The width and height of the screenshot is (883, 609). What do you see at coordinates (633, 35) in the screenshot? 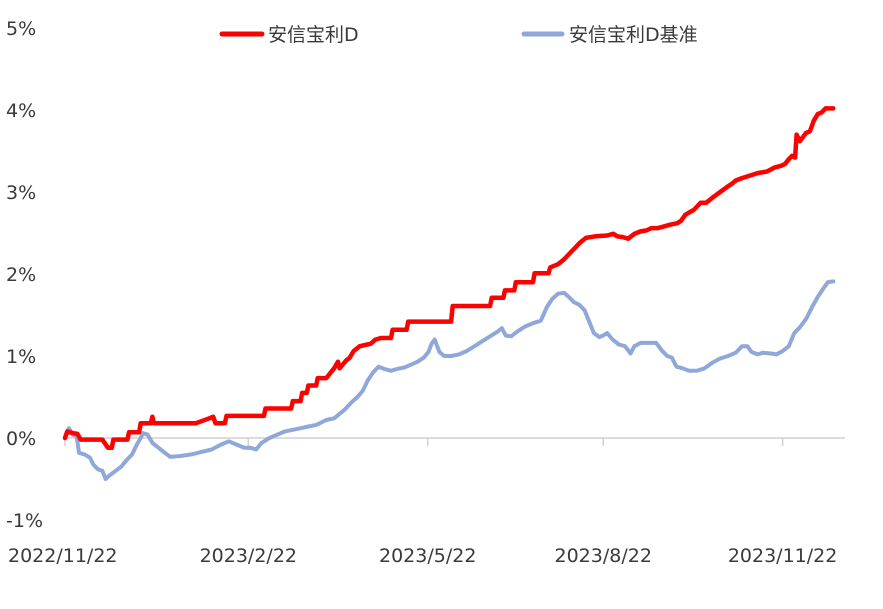
I see `legend-label-benchmark: 安信宝利D基准` at bounding box center [633, 35].